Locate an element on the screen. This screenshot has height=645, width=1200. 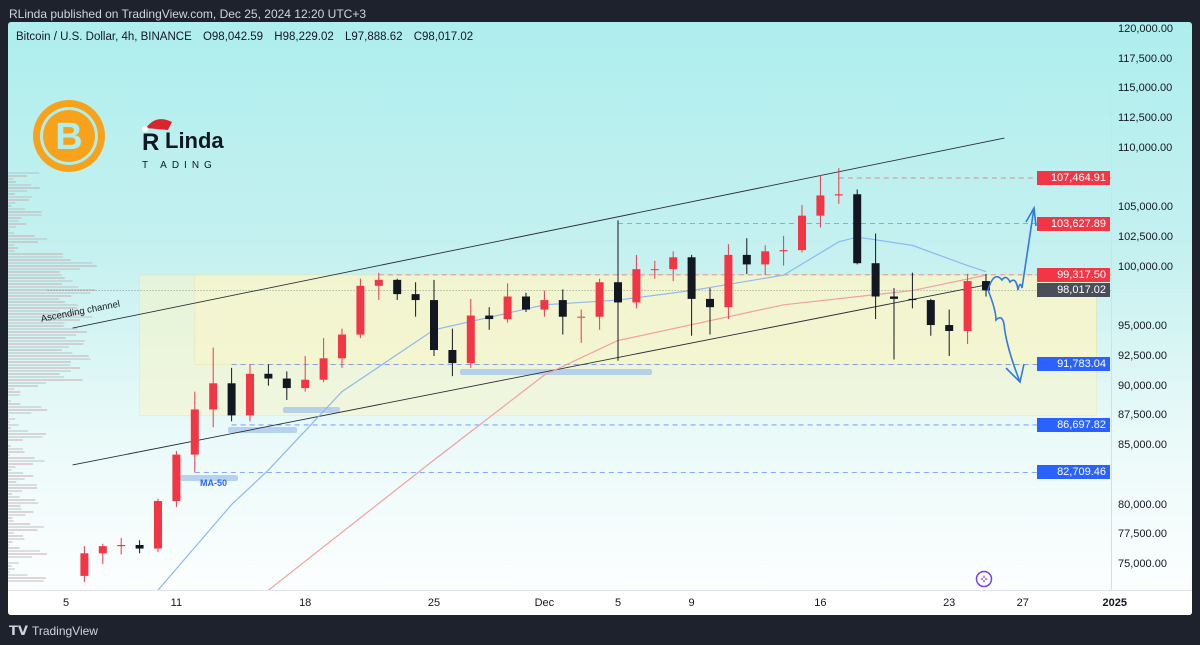
time-tick: 27 is located at coordinates (1022, 603).